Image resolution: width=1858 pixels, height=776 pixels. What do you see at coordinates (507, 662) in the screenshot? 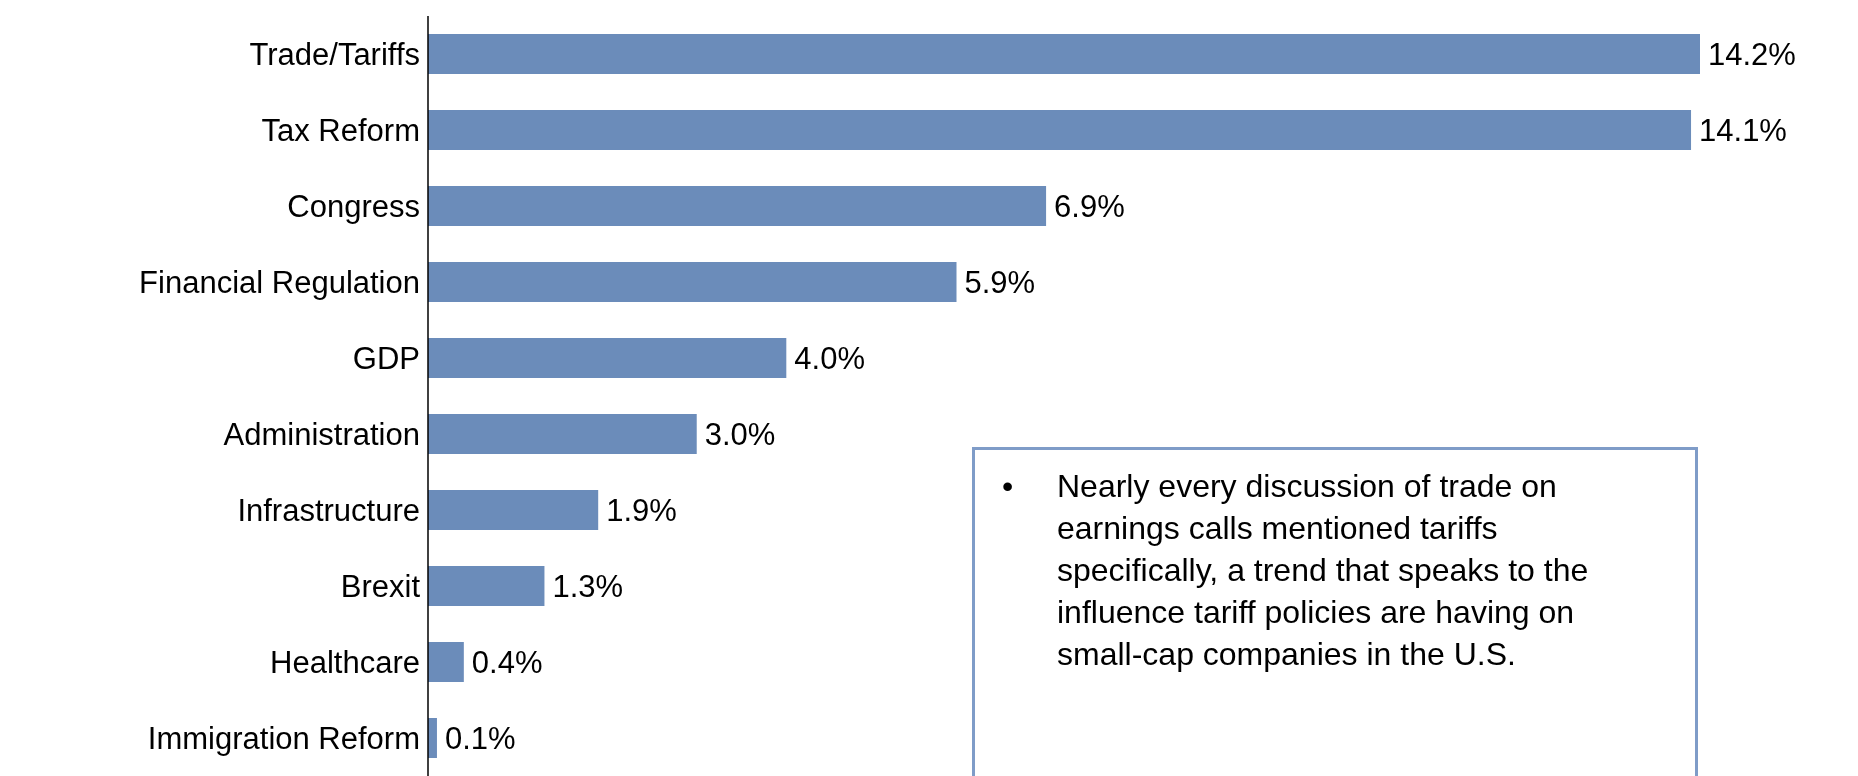
I see `data-label: 0.4%` at bounding box center [507, 662].